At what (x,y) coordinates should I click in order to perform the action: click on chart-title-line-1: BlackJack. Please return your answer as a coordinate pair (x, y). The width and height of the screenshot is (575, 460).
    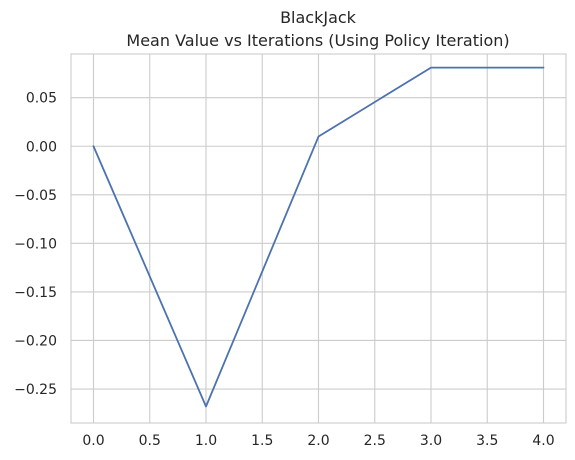
    Looking at the image, I should click on (318, 17).